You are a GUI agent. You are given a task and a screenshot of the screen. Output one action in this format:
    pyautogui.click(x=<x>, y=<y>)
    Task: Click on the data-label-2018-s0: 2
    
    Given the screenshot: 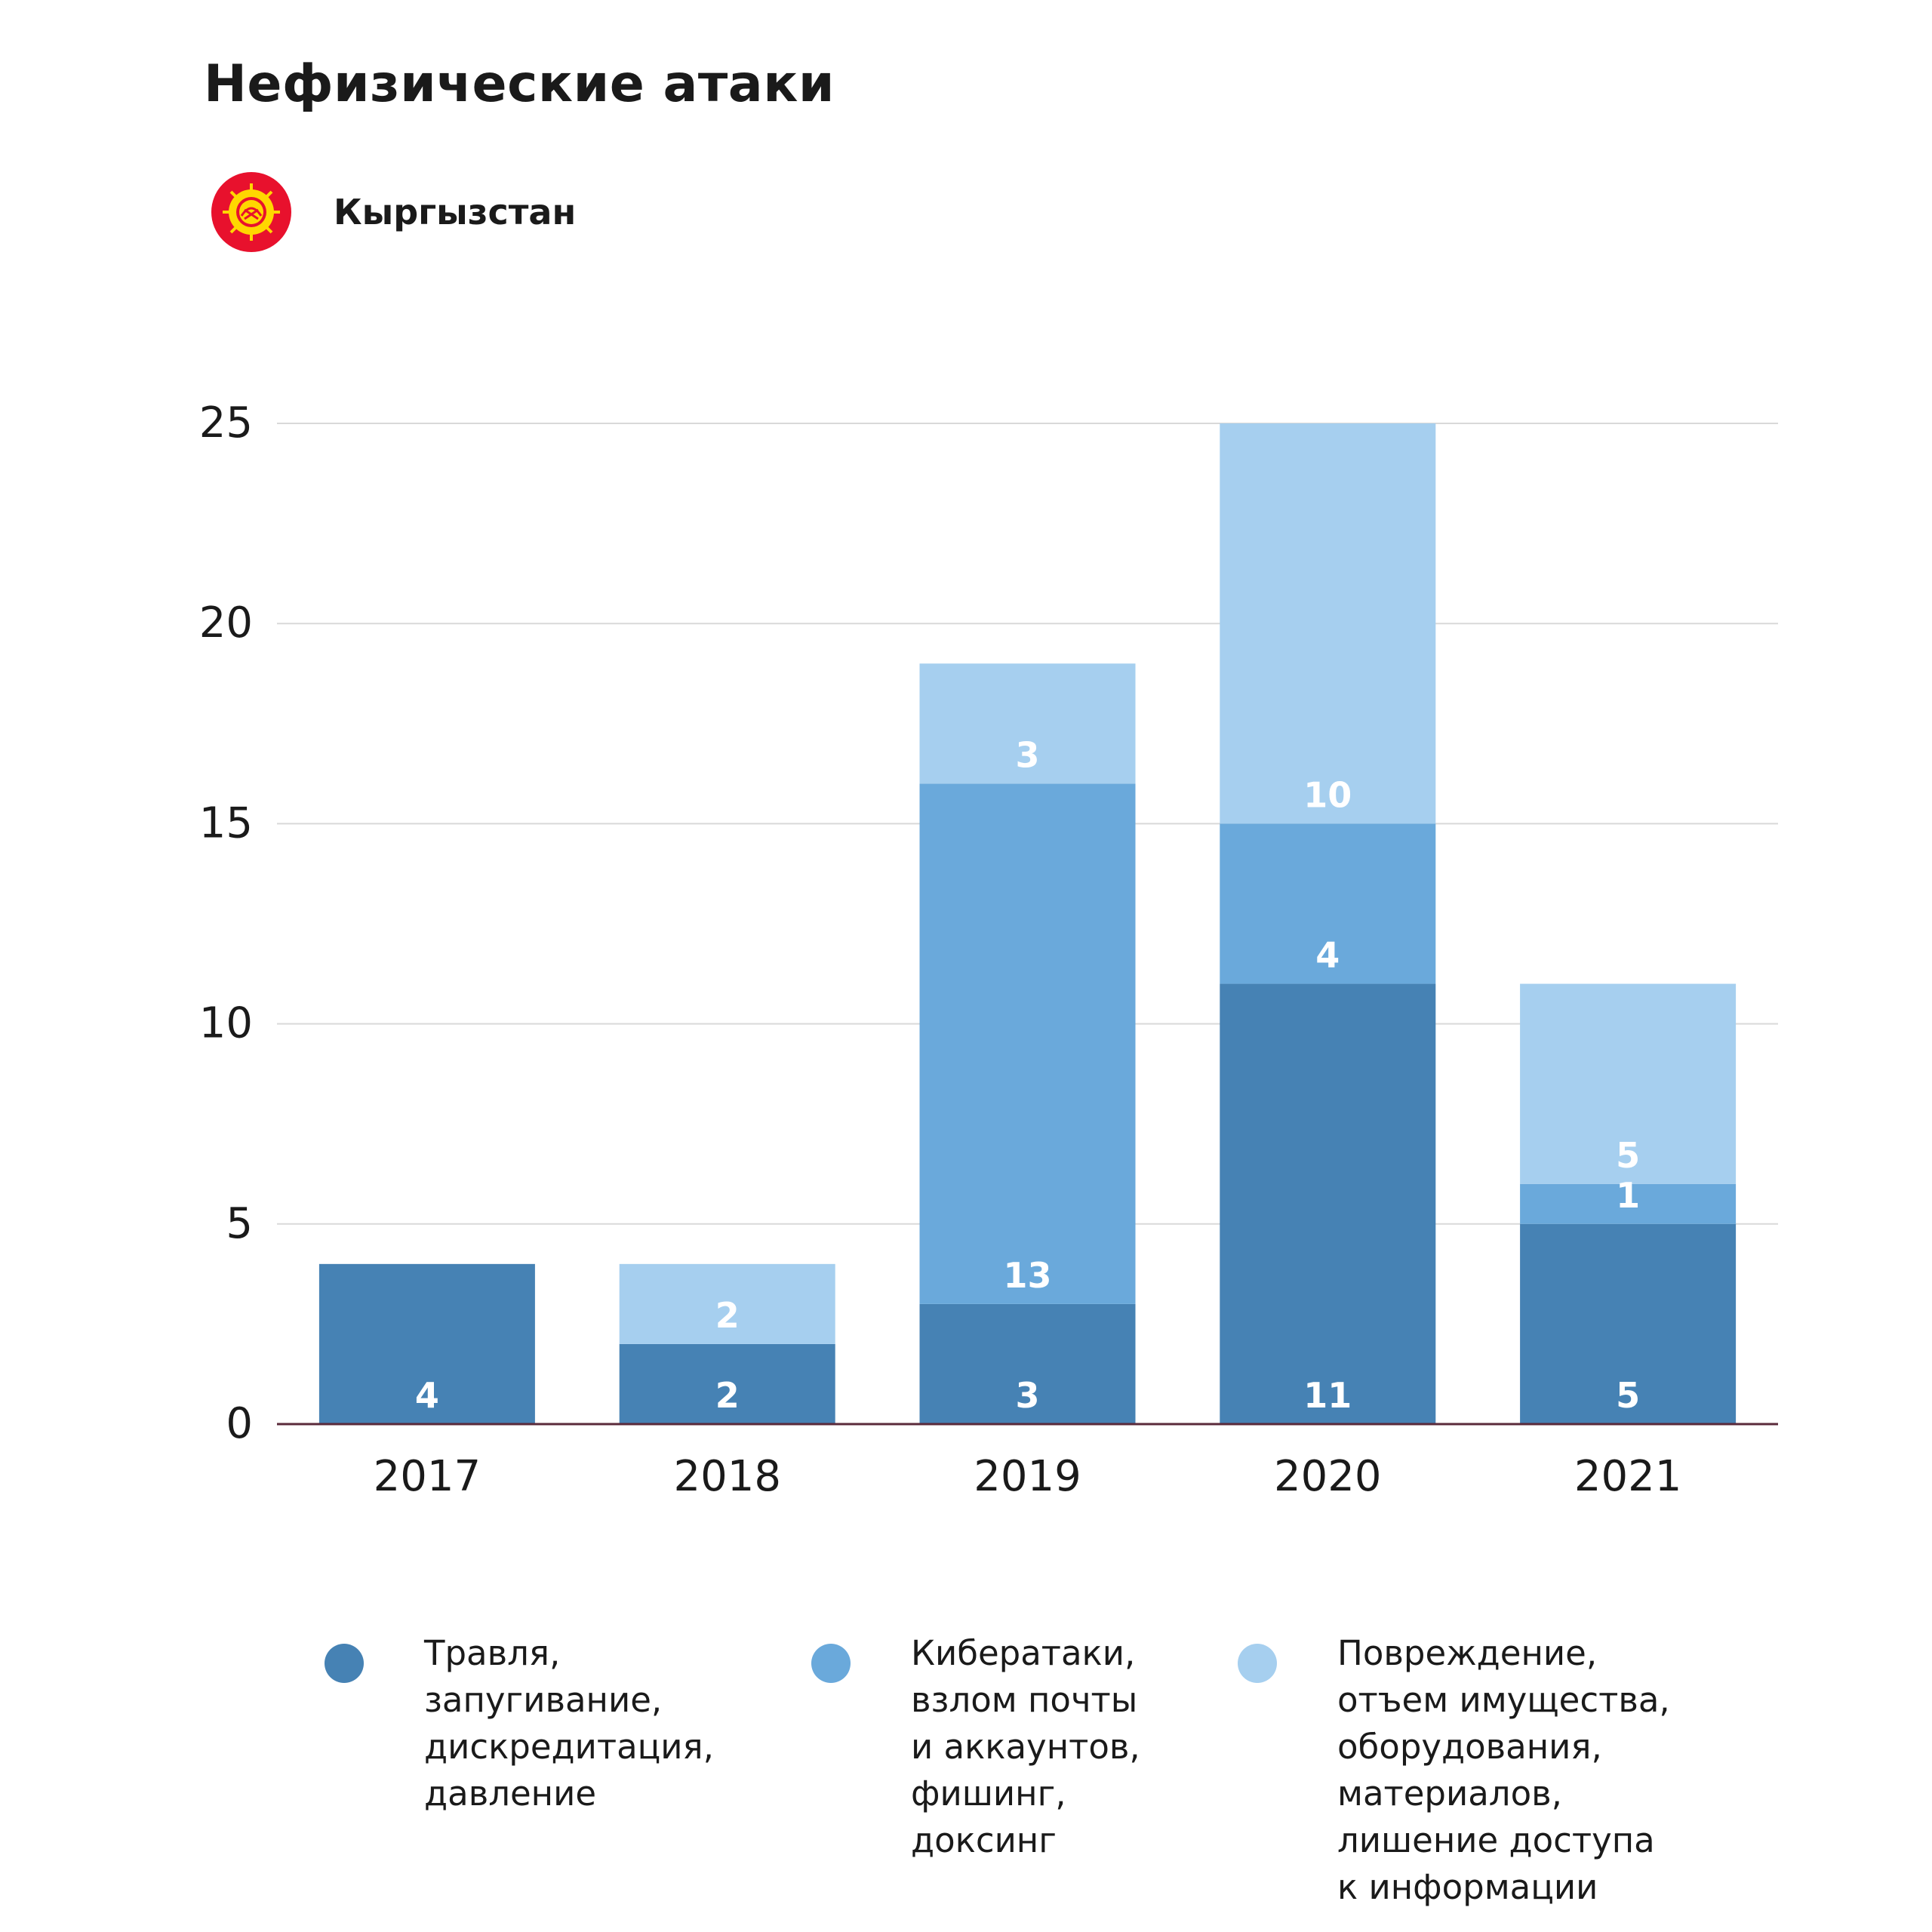 What is the action you would take?
    pyautogui.click(x=727, y=1395)
    